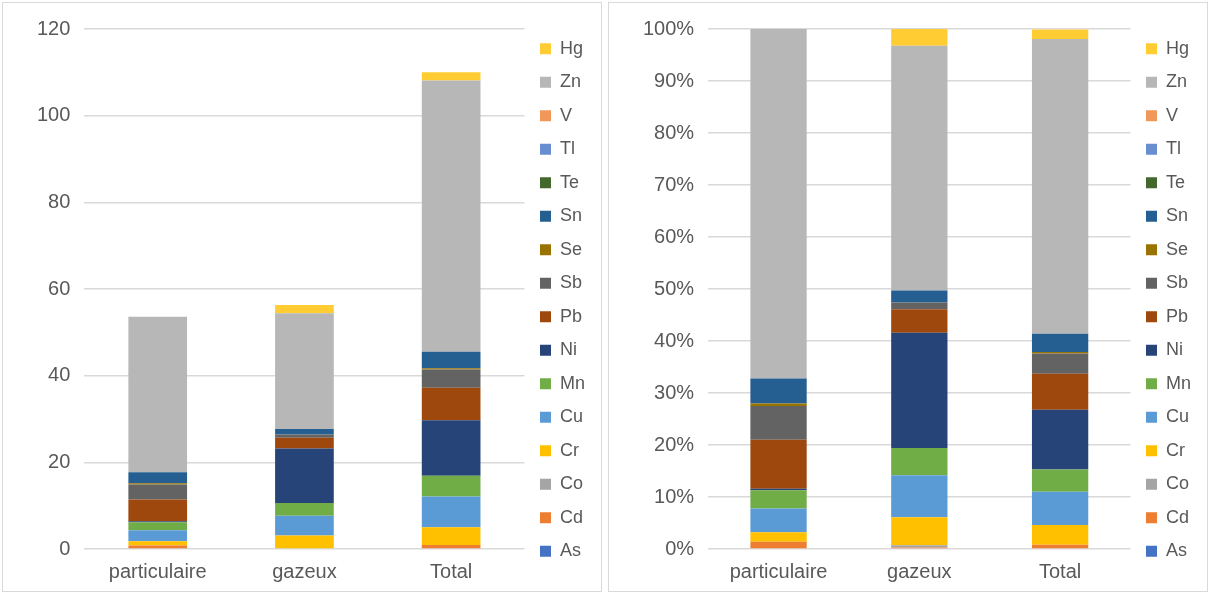 Image resolution: width=1216 pixels, height=594 pixels. I want to click on y-tick-label: 50%, so click(674, 287).